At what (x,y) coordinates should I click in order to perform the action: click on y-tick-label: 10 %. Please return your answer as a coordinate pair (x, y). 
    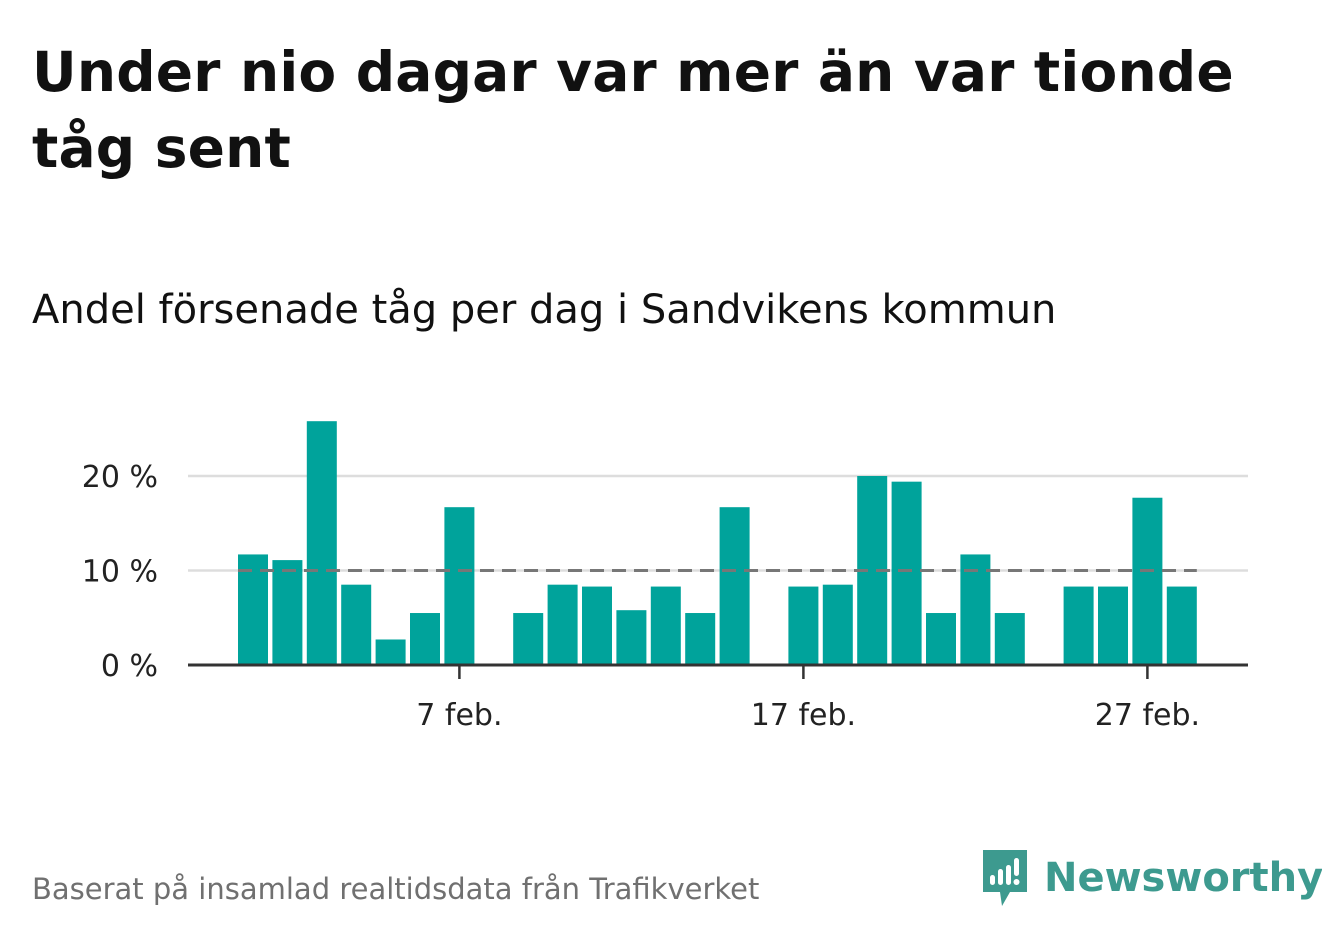
    Looking at the image, I should click on (120, 572).